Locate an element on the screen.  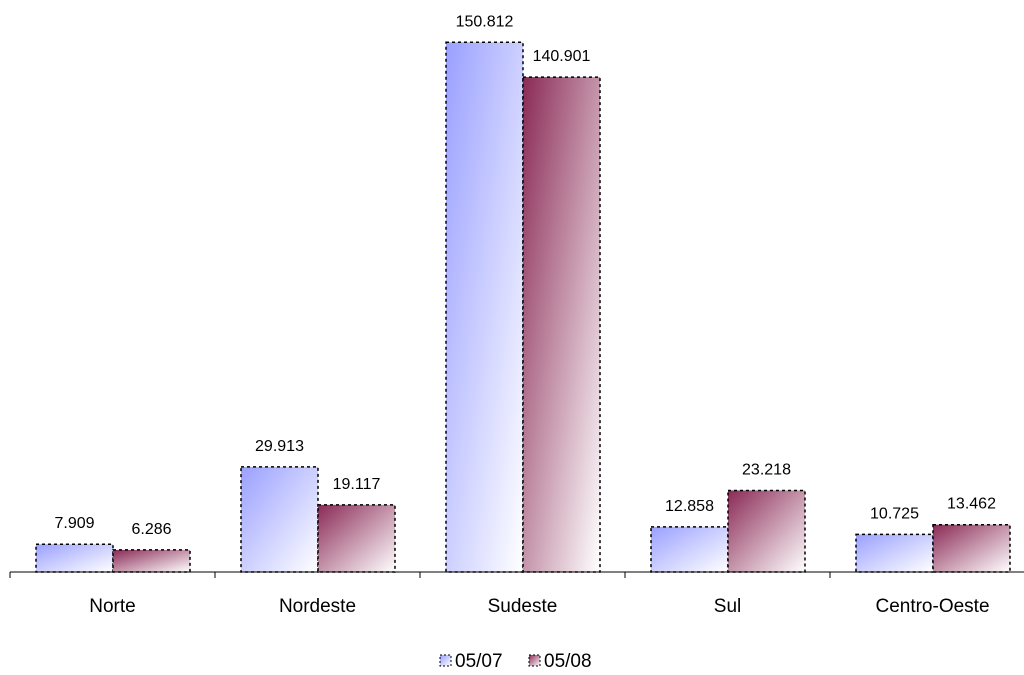
category-label: Sul is located at coordinates (727, 606).